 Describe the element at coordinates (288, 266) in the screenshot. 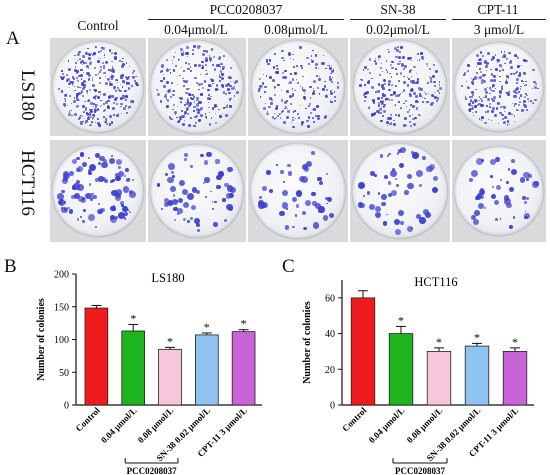

I see `panel-label-c: C` at that location.